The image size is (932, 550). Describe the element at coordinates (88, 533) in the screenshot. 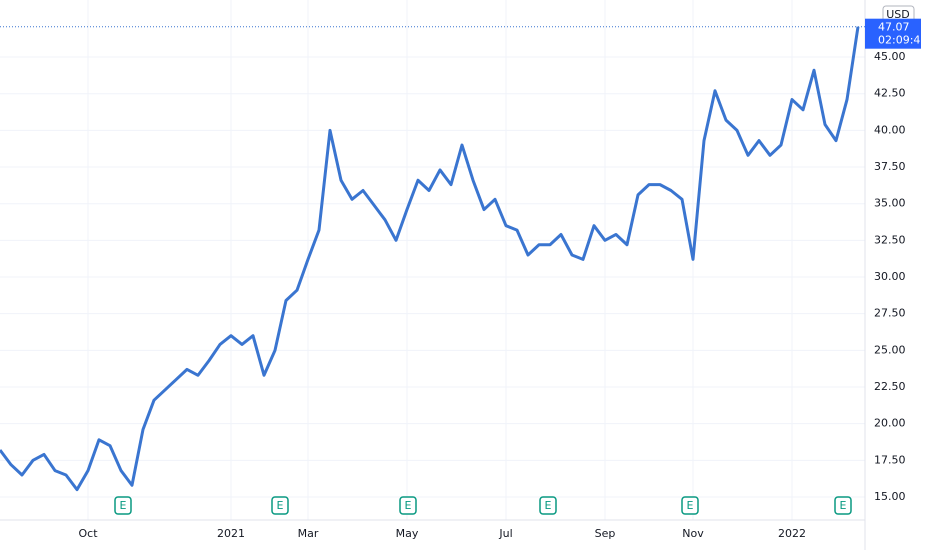

I see `x-tick-label: Oct` at that location.